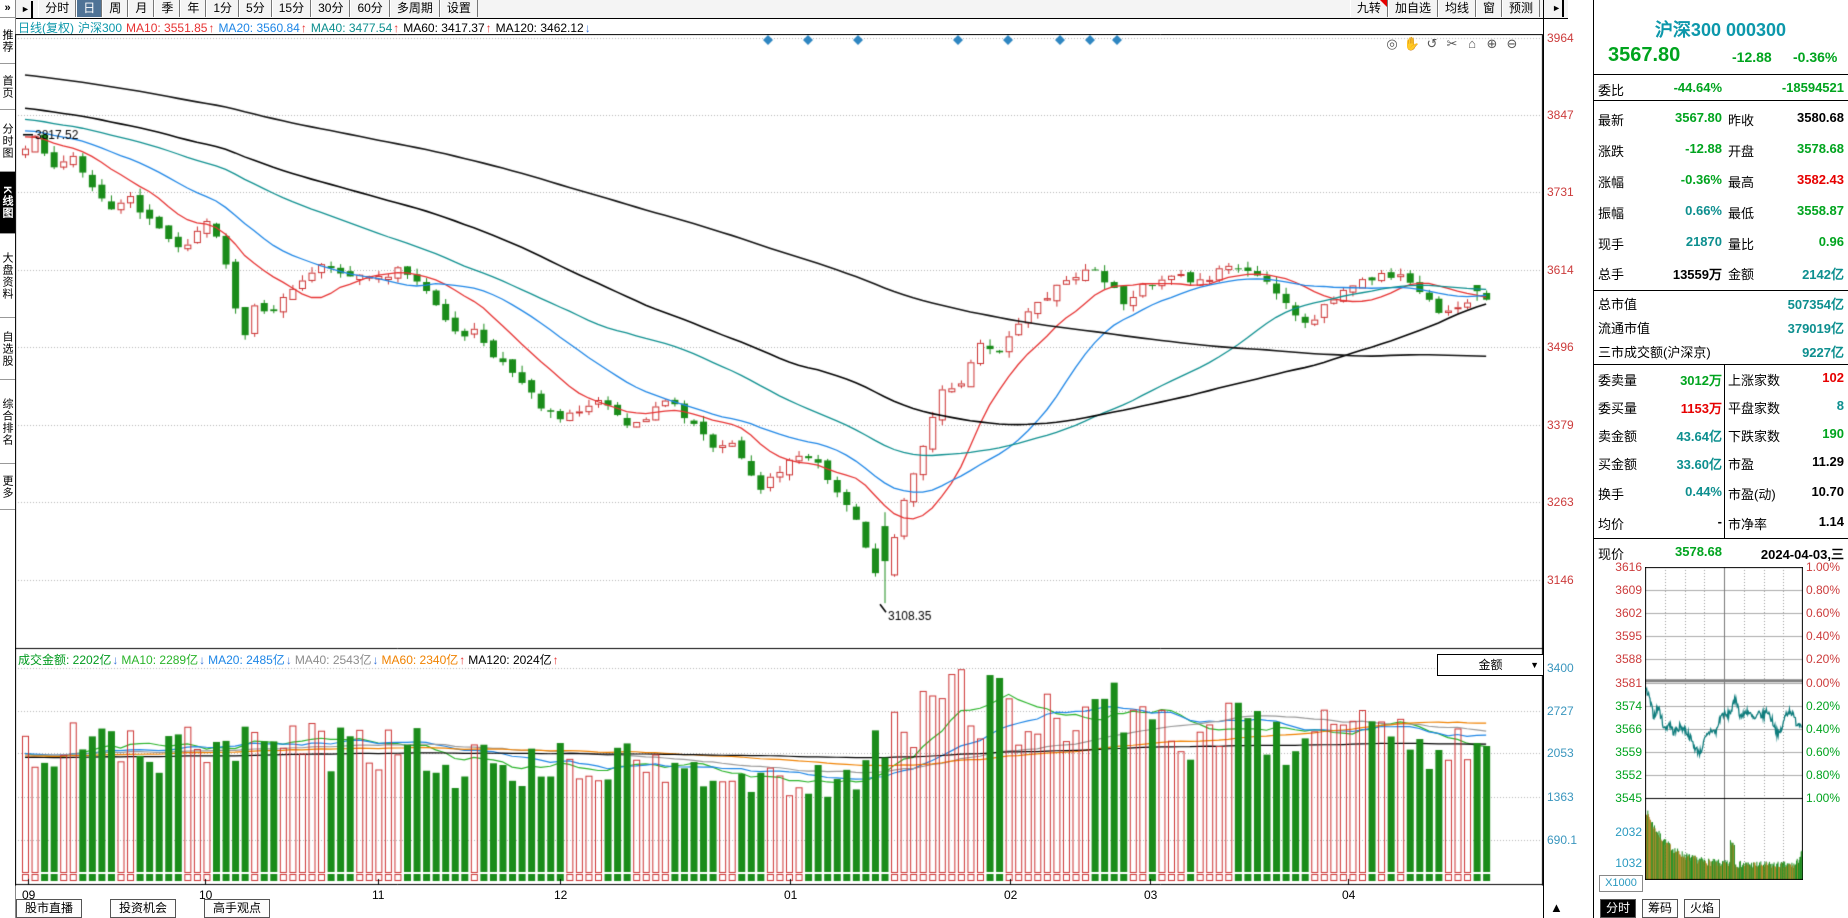  What do you see at coordinates (1412, 8) in the screenshot?
I see `toolbar-item-加自选: 加自选` at bounding box center [1412, 8].